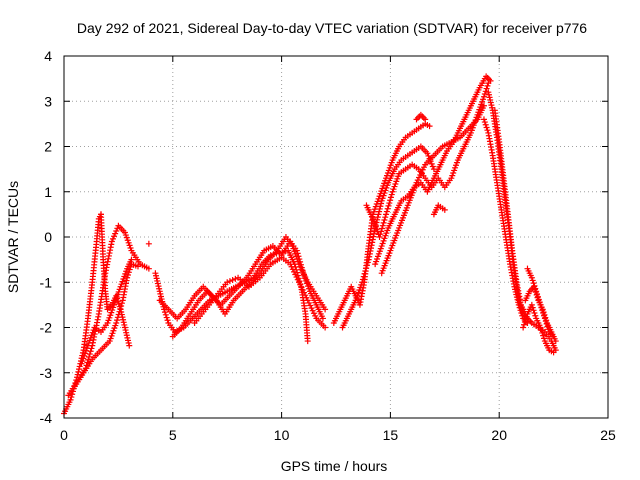 Image resolution: width=640 pixels, height=480 pixels. What do you see at coordinates (48, 56) in the screenshot?
I see `y-tick-label: 4` at bounding box center [48, 56].